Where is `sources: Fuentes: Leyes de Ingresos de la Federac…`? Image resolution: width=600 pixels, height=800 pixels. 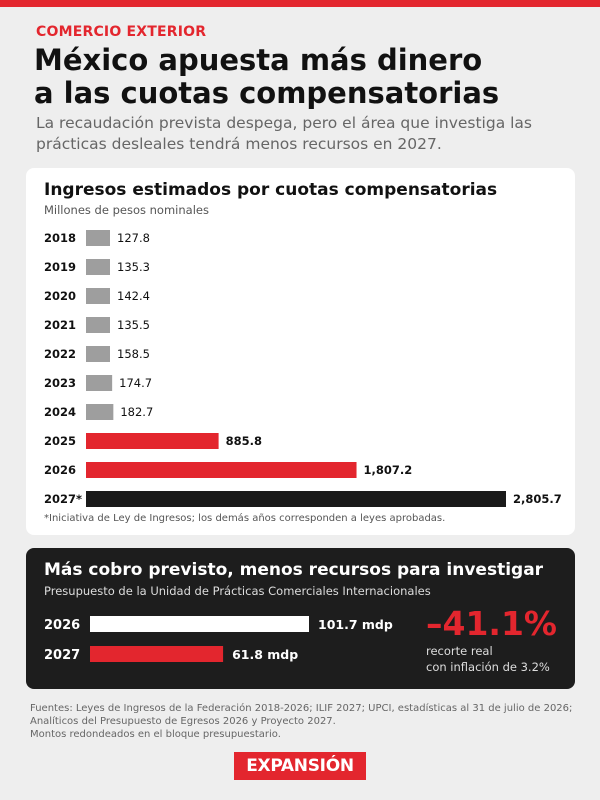
sources: Fuentes: Leyes de Ingresos de la Federac… is located at coordinates (302, 721).